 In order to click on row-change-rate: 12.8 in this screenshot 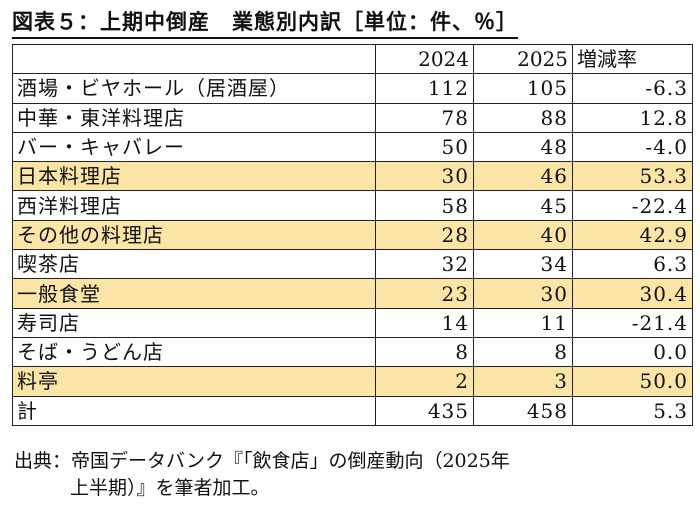, I will do `click(632, 117)`.